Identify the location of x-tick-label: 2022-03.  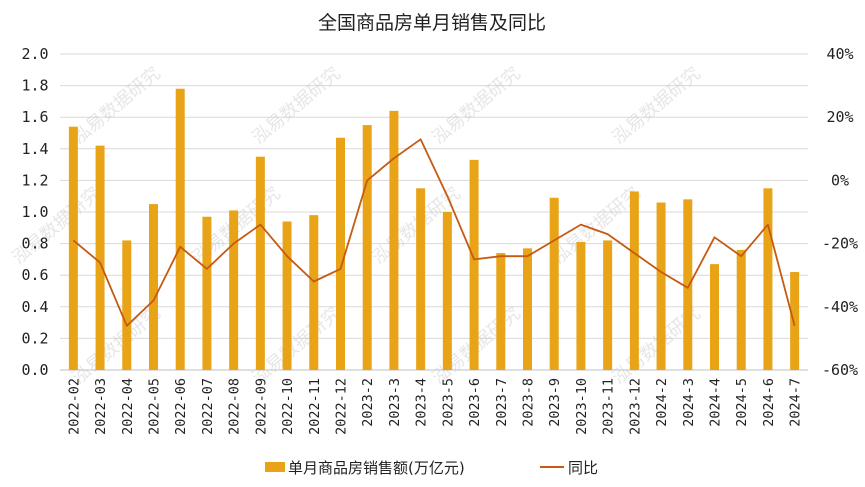
(101, 406).